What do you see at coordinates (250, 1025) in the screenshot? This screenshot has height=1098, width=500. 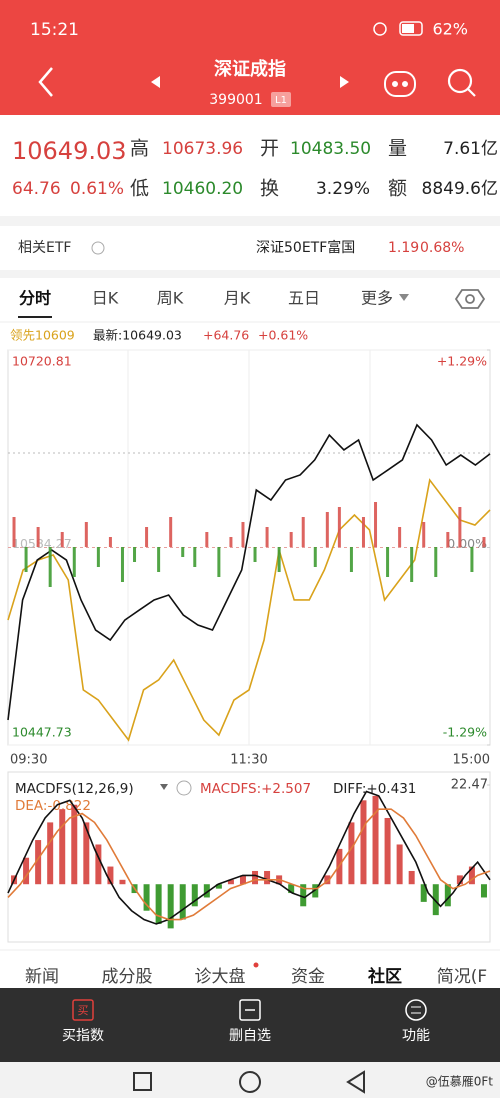 I see `nav-bar` at bounding box center [250, 1025].